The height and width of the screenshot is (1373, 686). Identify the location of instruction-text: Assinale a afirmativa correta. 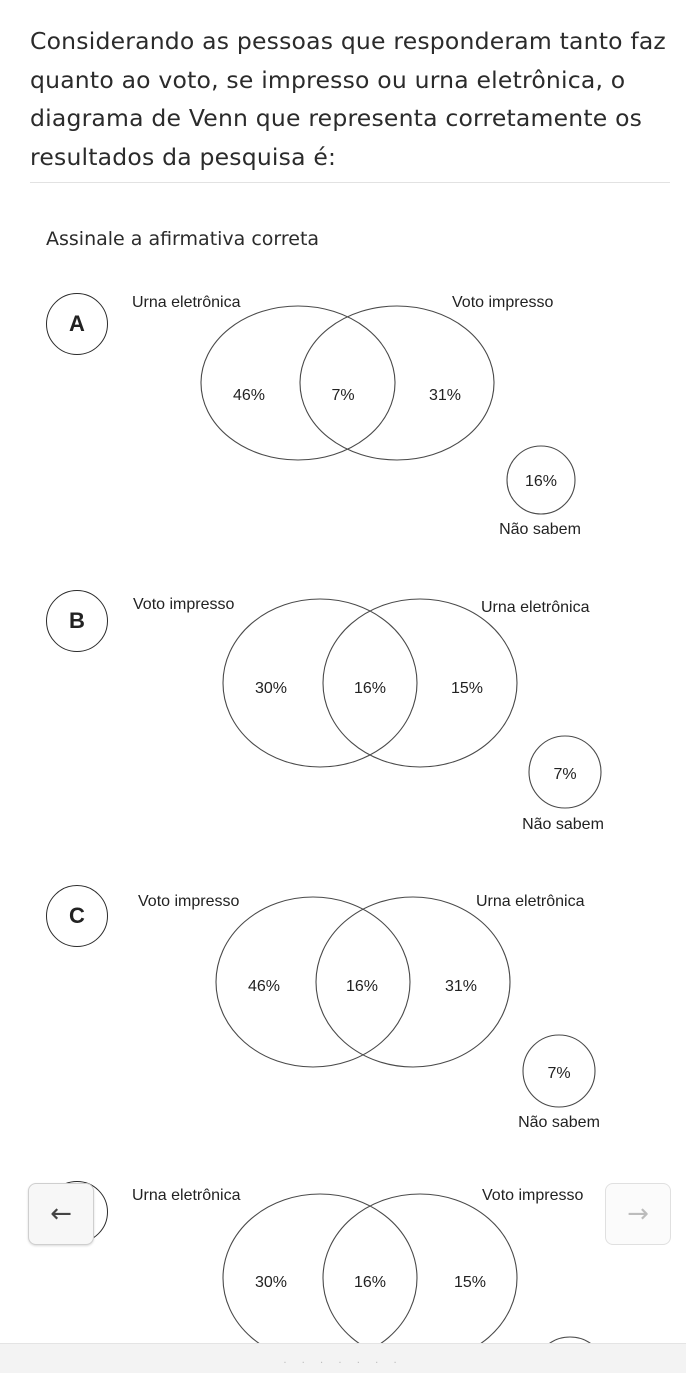
(183, 239).